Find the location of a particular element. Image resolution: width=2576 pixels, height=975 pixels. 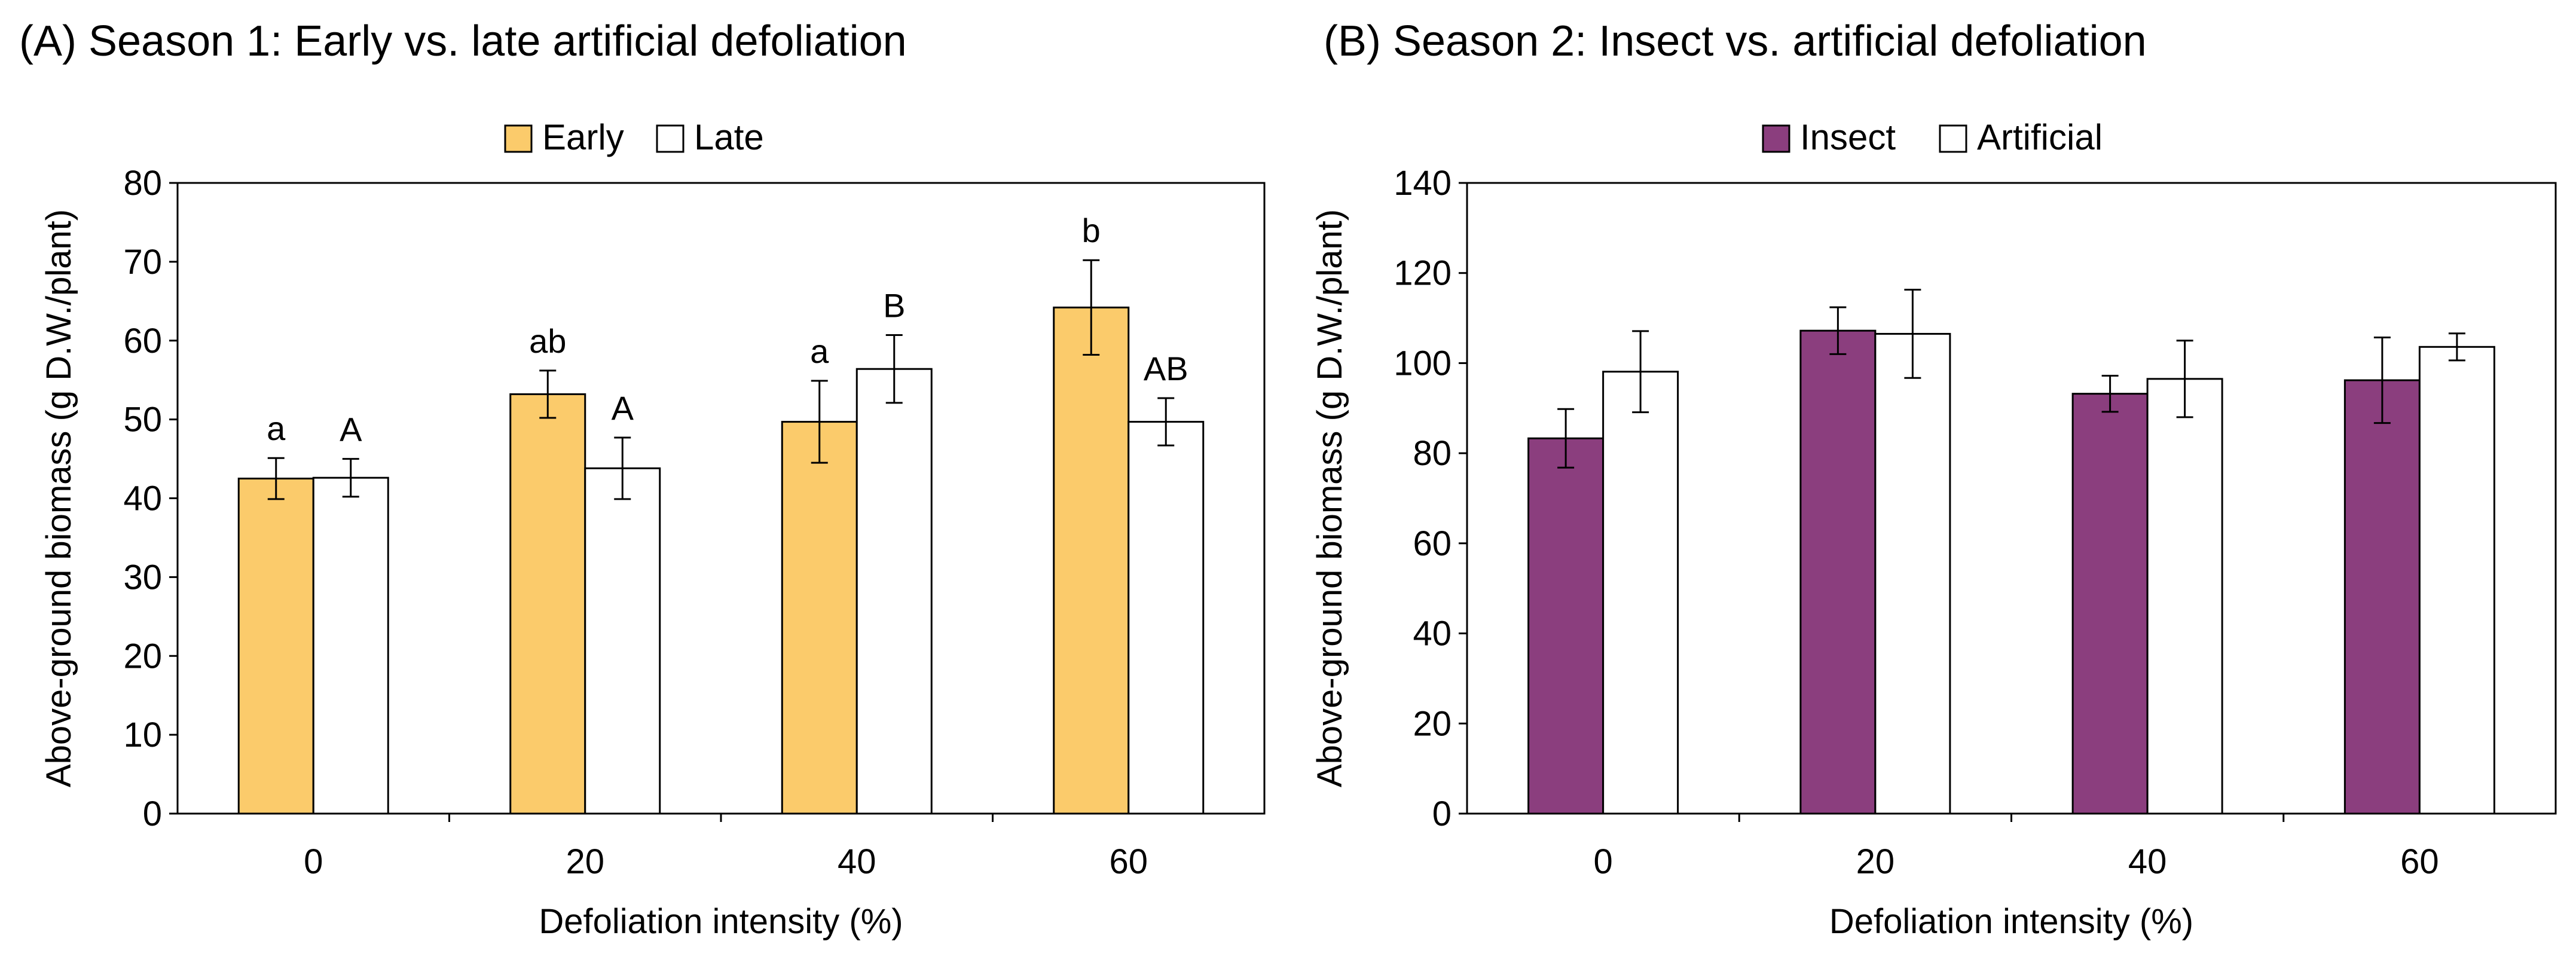

legend-swatch-insect is located at coordinates (1776, 139).